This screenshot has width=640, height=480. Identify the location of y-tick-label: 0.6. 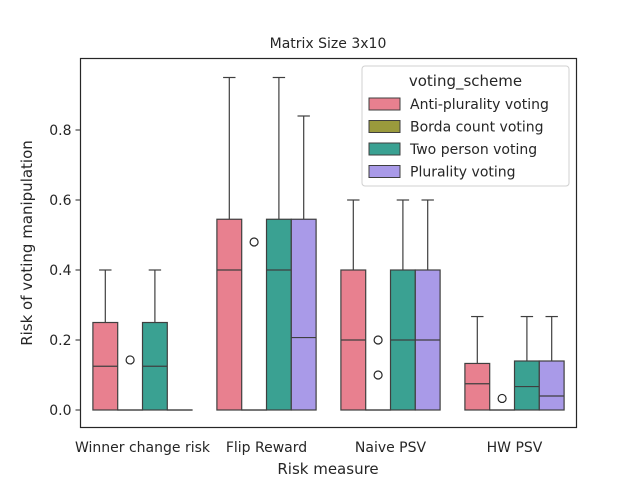
(60, 201).